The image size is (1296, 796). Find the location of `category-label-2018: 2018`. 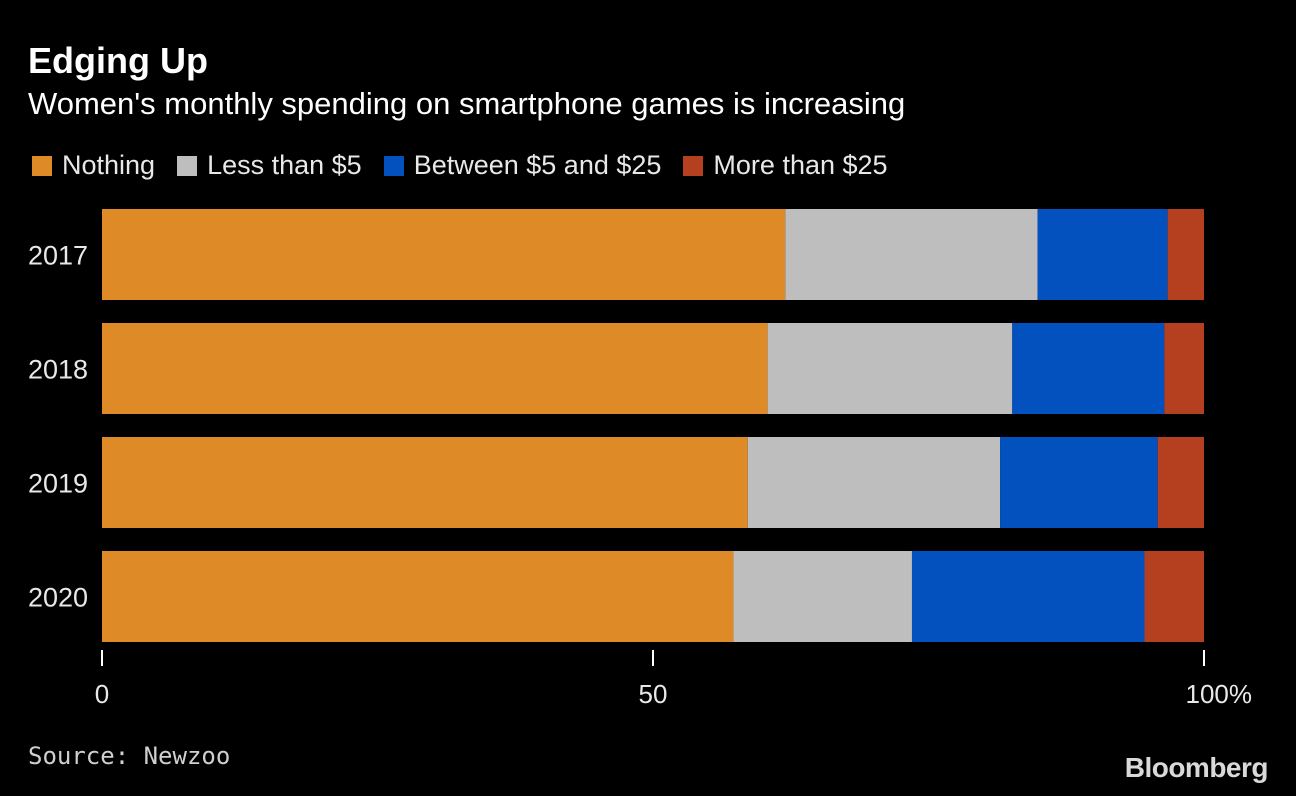

category-label-2018: 2018 is located at coordinates (58, 370).